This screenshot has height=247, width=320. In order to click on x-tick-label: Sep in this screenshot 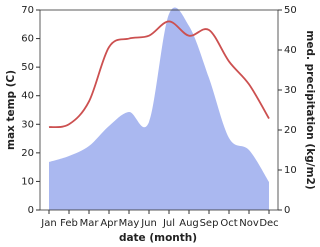, I will do `click(209, 223)`.